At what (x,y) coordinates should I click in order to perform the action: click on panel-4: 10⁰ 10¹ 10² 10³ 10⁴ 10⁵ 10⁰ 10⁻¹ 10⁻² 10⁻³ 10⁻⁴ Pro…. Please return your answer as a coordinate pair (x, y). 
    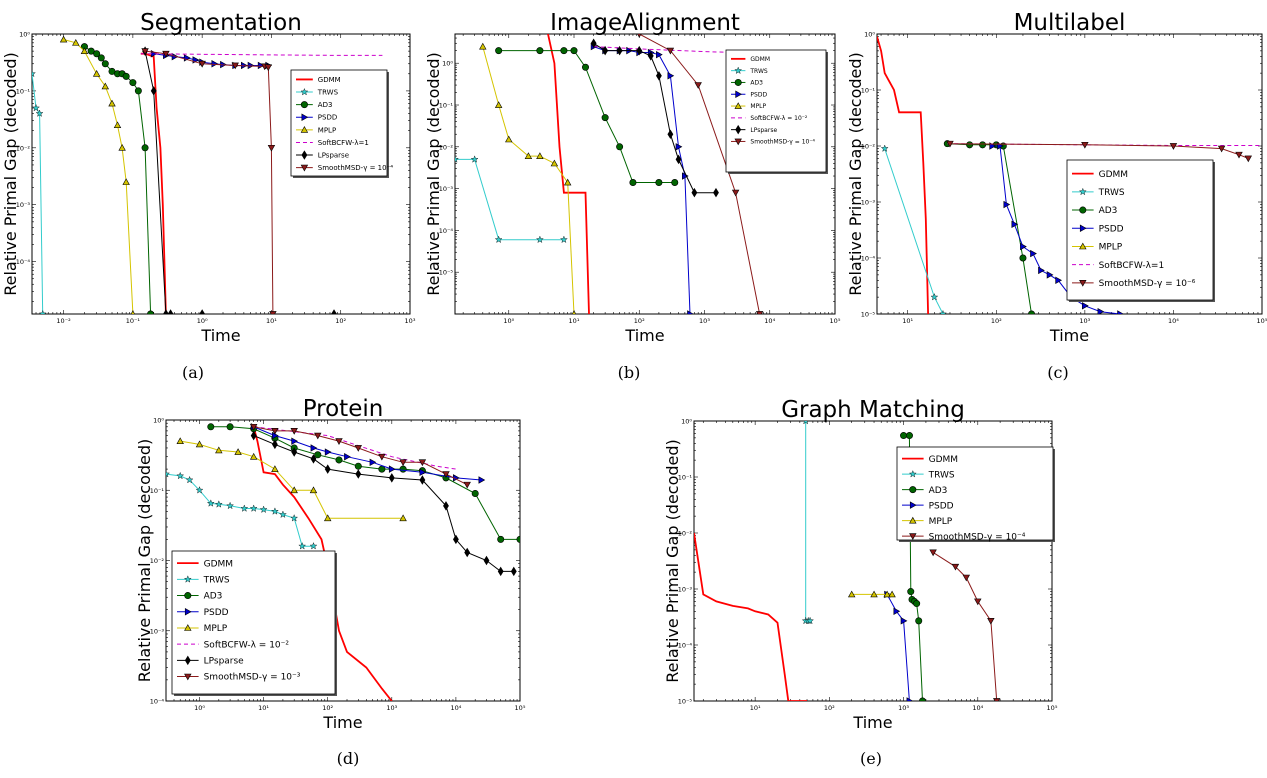
    Looking at the image, I should click on (330, 582).